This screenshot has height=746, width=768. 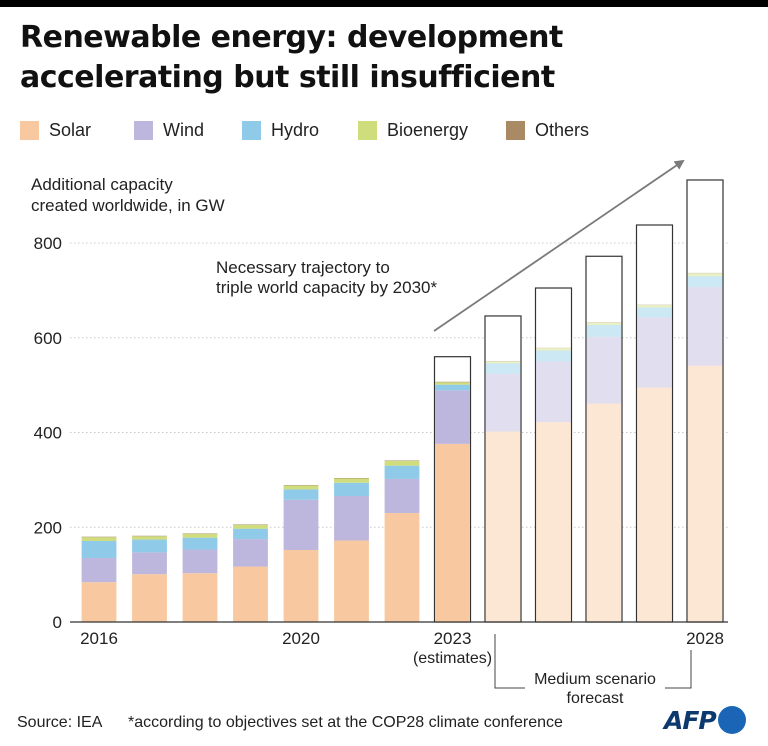 I want to click on bar-solar-2024, so click(x=503, y=526).